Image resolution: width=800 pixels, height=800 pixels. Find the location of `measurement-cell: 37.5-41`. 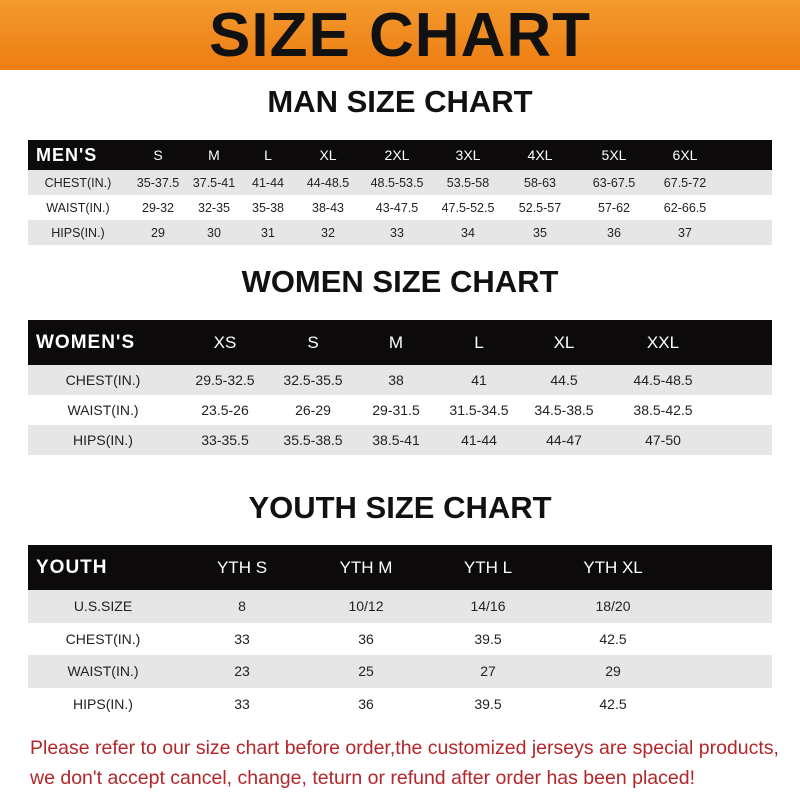

measurement-cell: 37.5-41 is located at coordinates (214, 182).